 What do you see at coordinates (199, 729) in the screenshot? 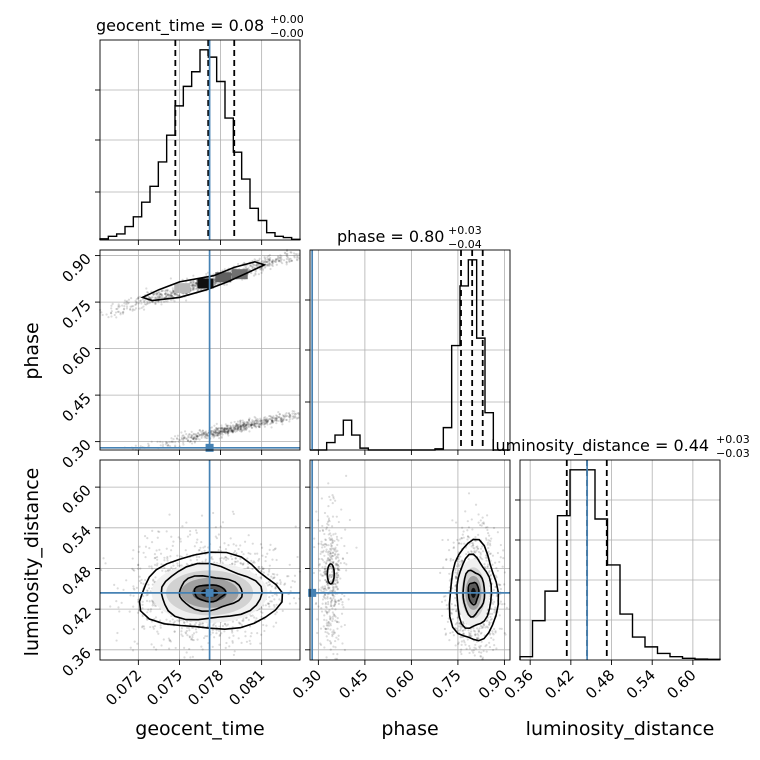
I see `x-axis-label-geocent-time: geocent_time` at bounding box center [199, 729].